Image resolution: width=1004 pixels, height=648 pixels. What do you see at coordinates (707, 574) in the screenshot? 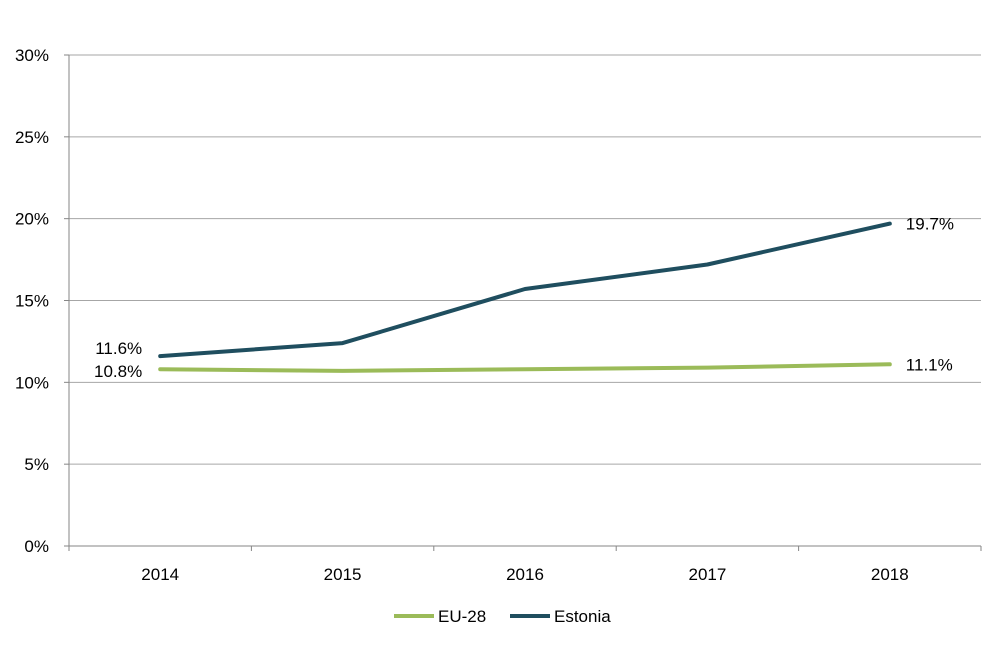
I see `x-tick-label: 2017` at bounding box center [707, 574].